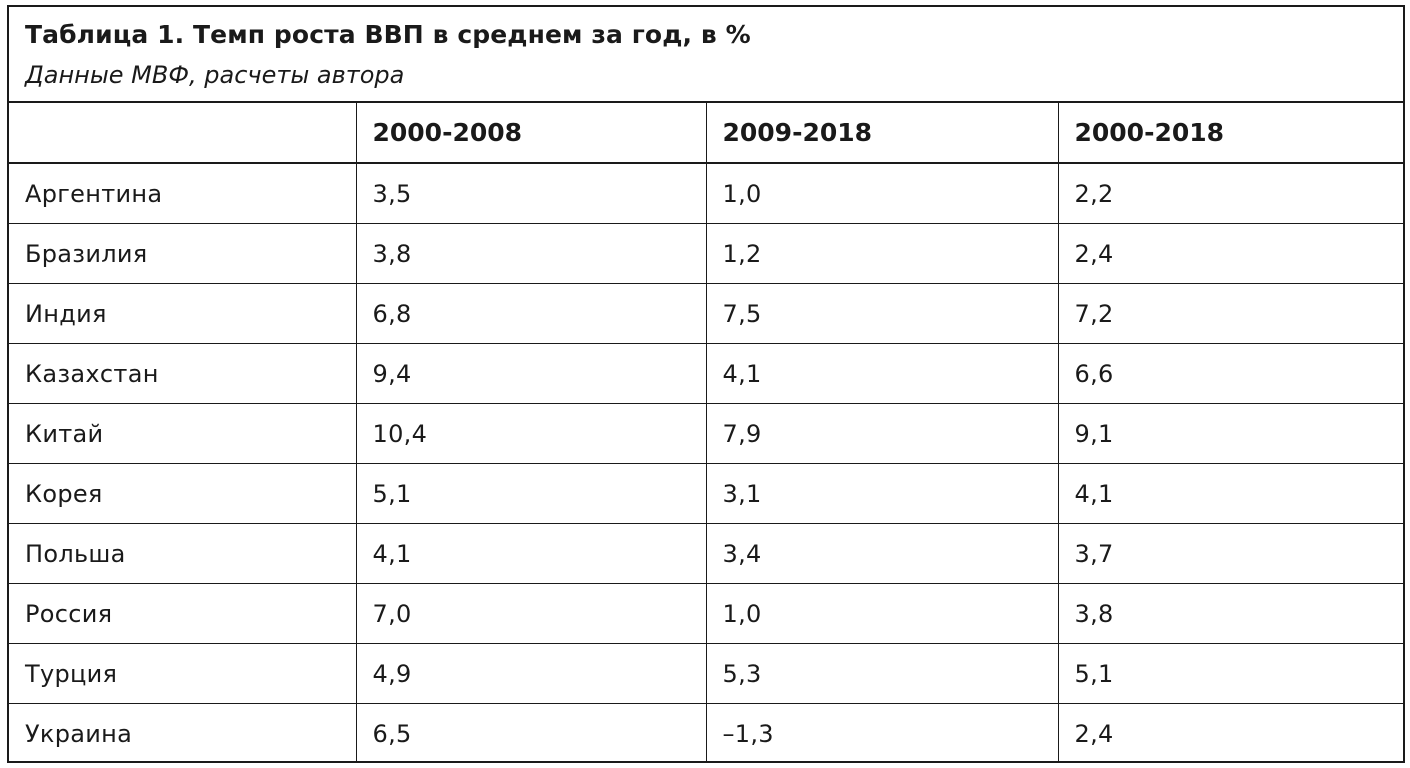 The width and height of the screenshot is (1410, 768). I want to click on value-cell: 10,4, so click(531, 433).